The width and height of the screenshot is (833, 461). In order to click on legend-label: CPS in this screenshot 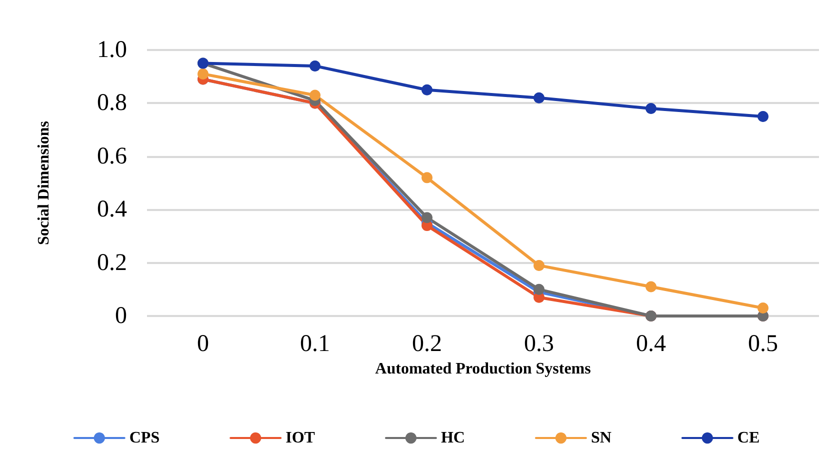, I will do `click(144, 438)`.